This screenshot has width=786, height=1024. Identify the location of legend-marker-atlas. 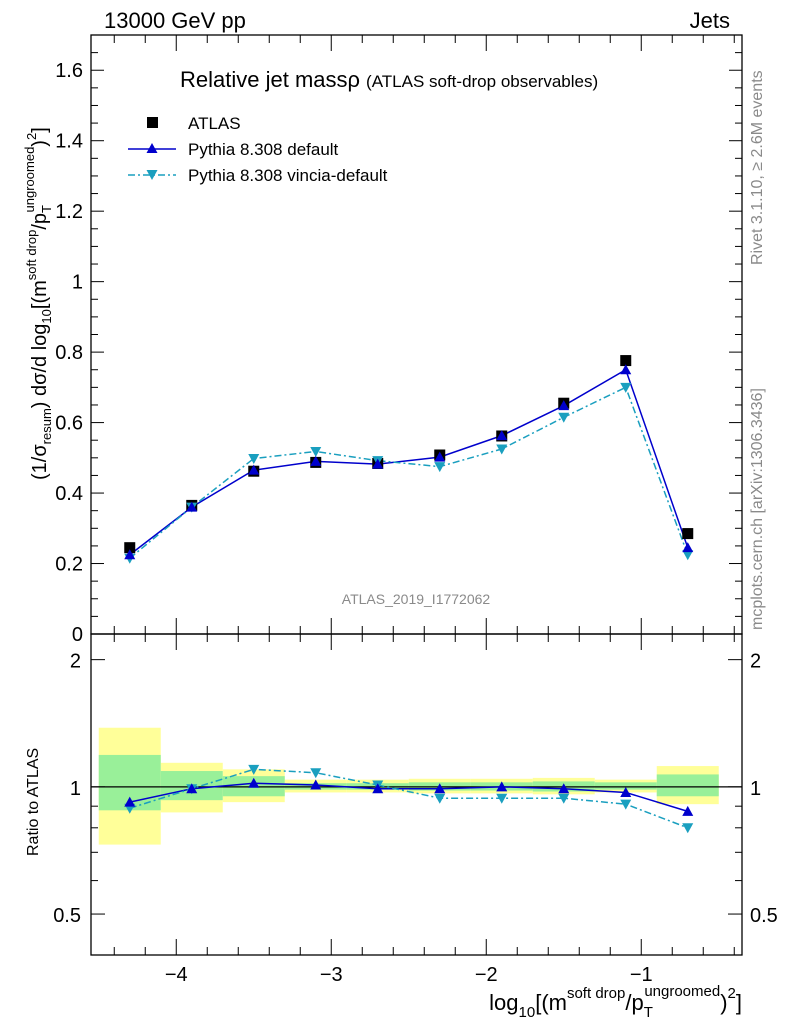
(152, 122).